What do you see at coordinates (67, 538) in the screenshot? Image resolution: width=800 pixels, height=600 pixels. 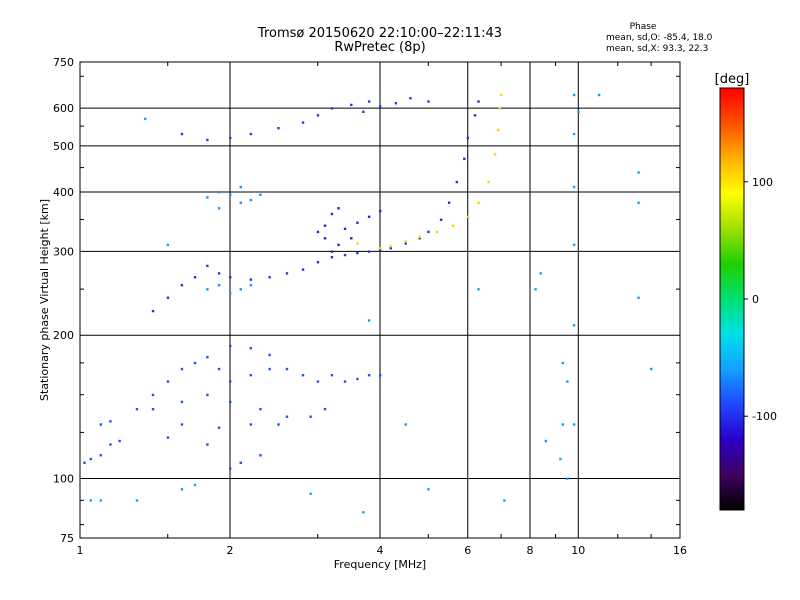 I see `y-tick-label: 75` at bounding box center [67, 538].